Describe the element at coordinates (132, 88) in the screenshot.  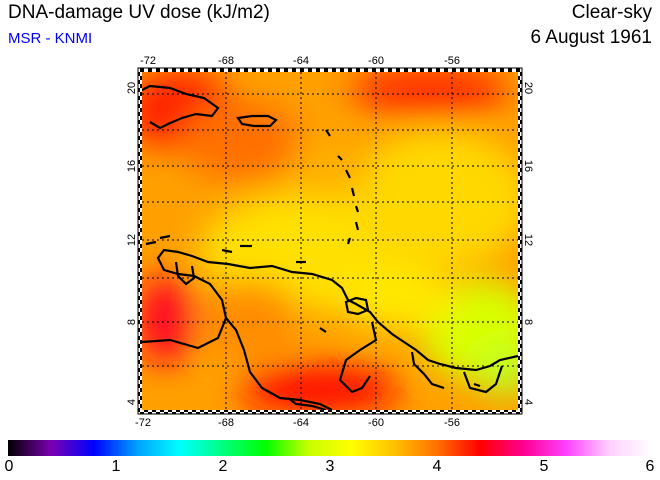
I see `lat-tick-left-5: 20` at that location.